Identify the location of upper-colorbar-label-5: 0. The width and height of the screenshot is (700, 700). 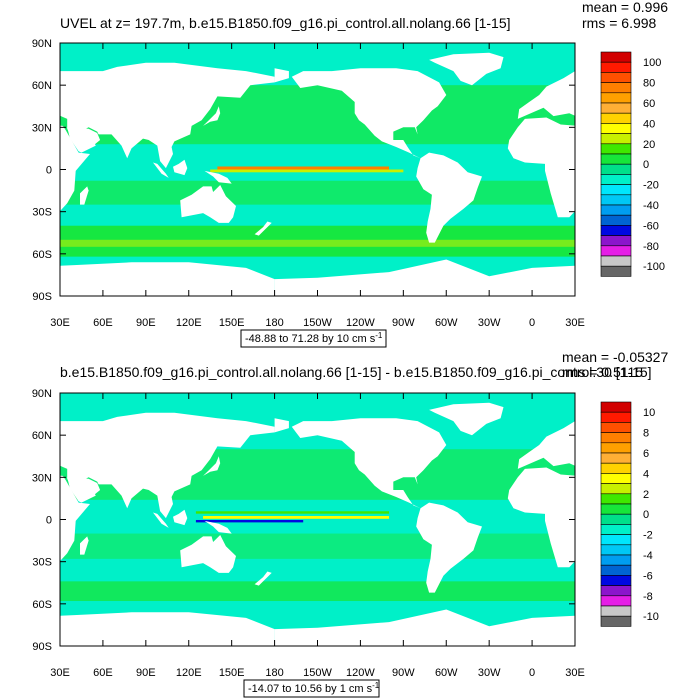
(646, 165).